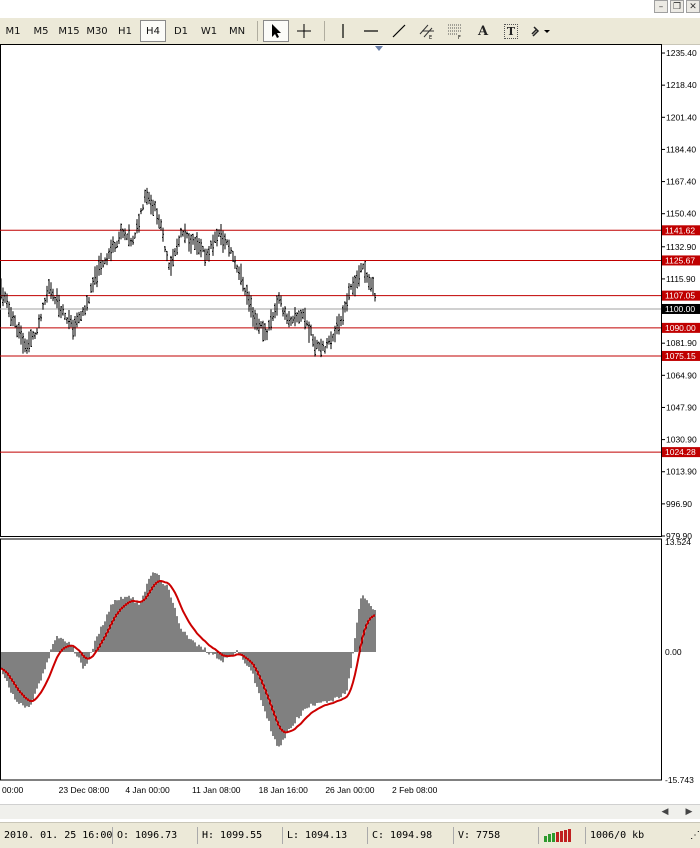 This screenshot has height=848, width=700. Describe the element at coordinates (69, 31) in the screenshot. I see `timeframe-m15: M15` at that location.